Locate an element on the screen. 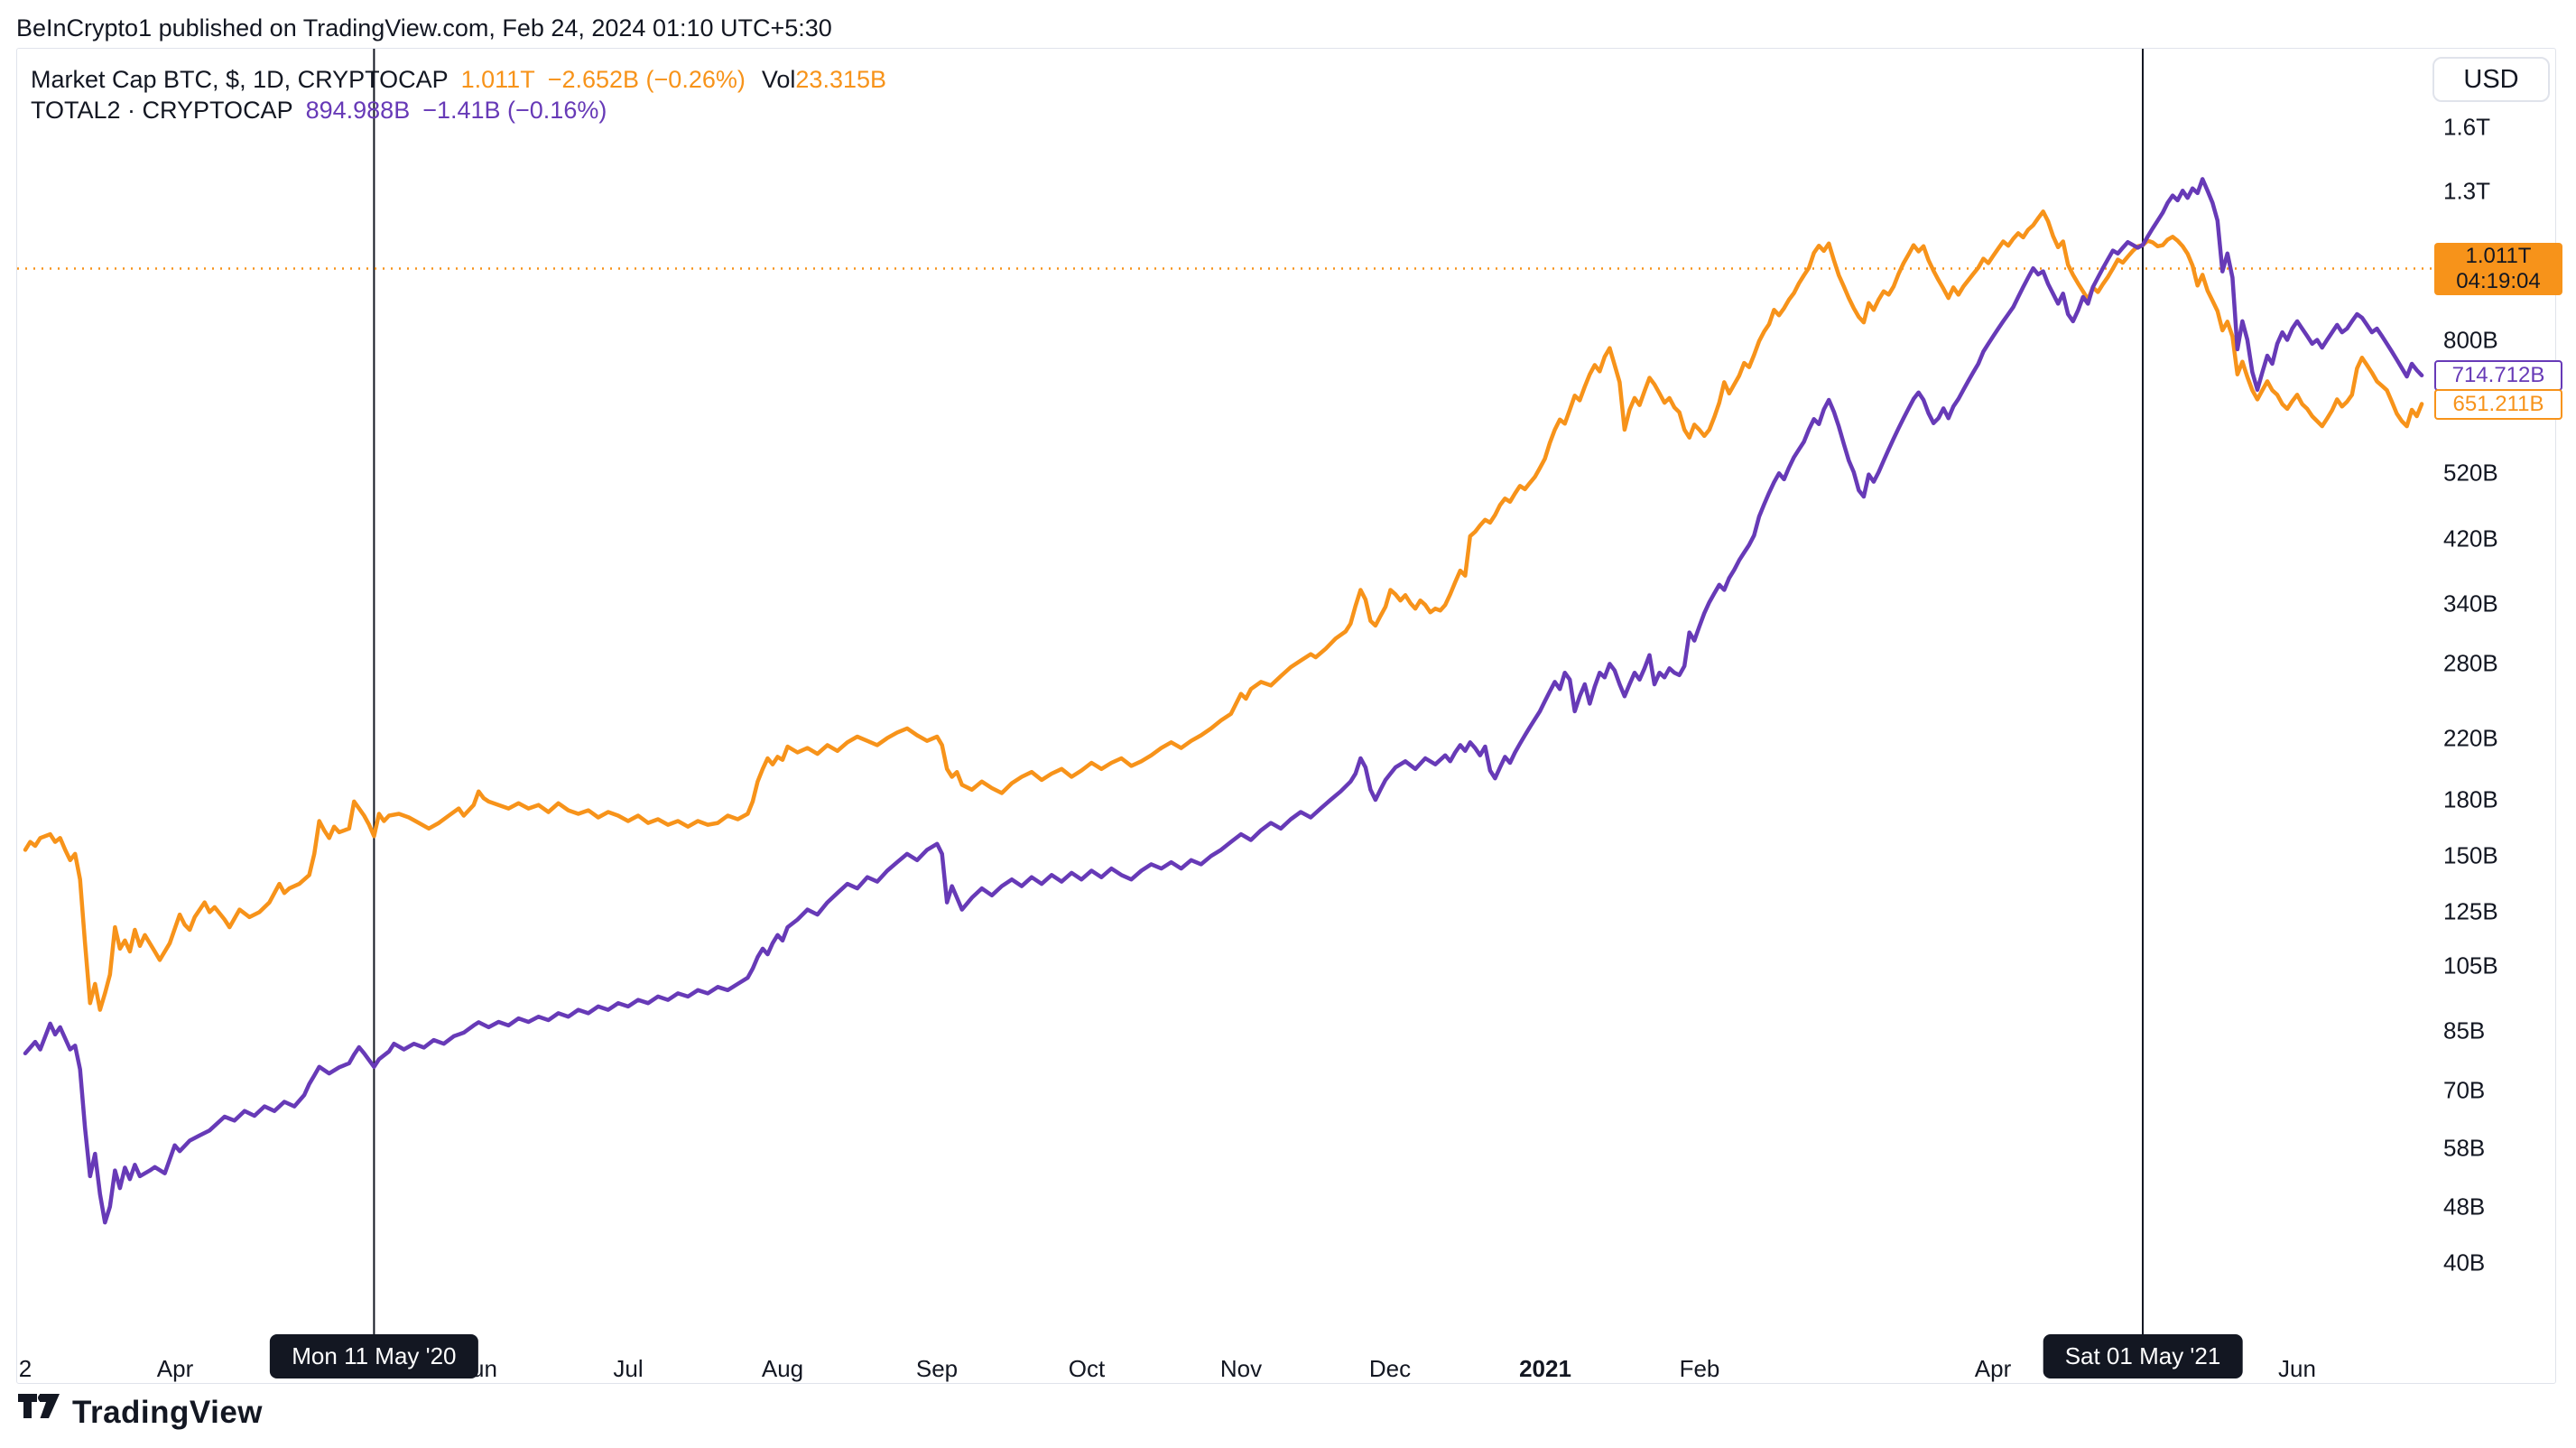 This screenshot has height=1448, width=2576. time-scale-label: 2021 is located at coordinates (1545, 1368).